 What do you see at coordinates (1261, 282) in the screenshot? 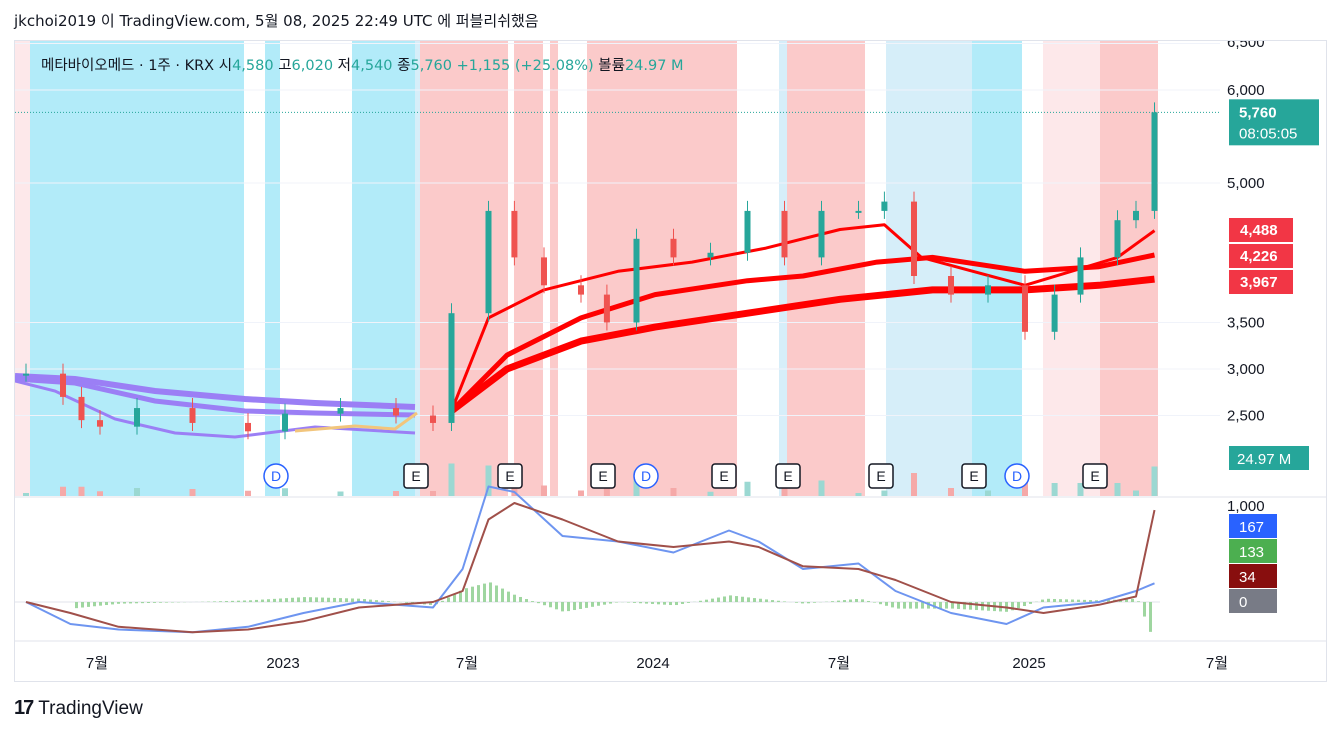
I see `ma-value-tag` at bounding box center [1261, 282].